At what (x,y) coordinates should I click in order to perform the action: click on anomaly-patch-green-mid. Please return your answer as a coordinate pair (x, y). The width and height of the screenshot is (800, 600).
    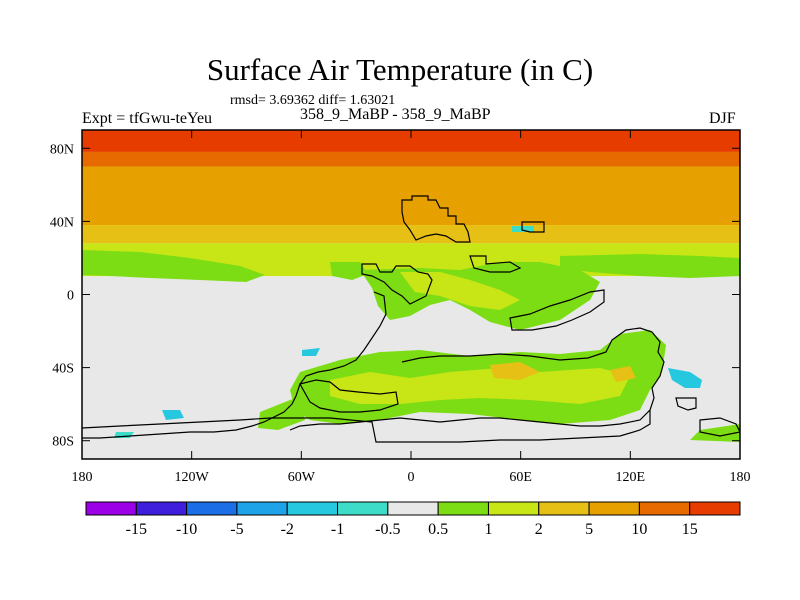
    Looking at the image, I should click on (349, 271).